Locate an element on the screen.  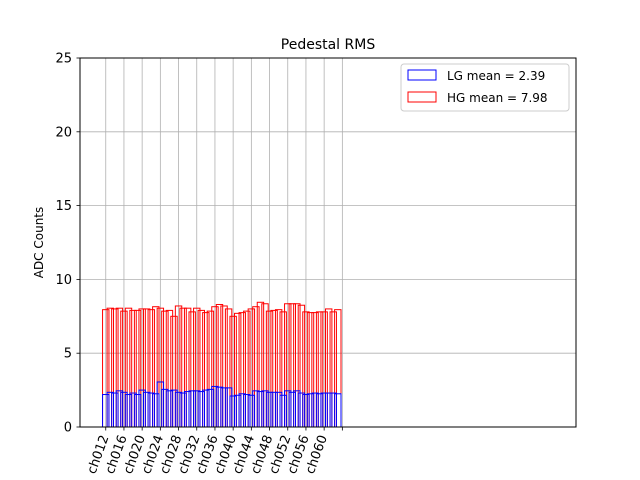
lg-bar-ch046 is located at coordinates (260, 409).